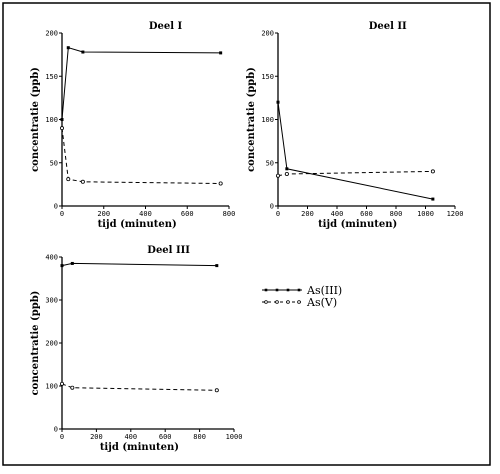 Image resolution: width=500 pixels, height=474 pixels. What do you see at coordinates (324, 290) in the screenshot?
I see `legend-label: As(III)` at bounding box center [324, 290].